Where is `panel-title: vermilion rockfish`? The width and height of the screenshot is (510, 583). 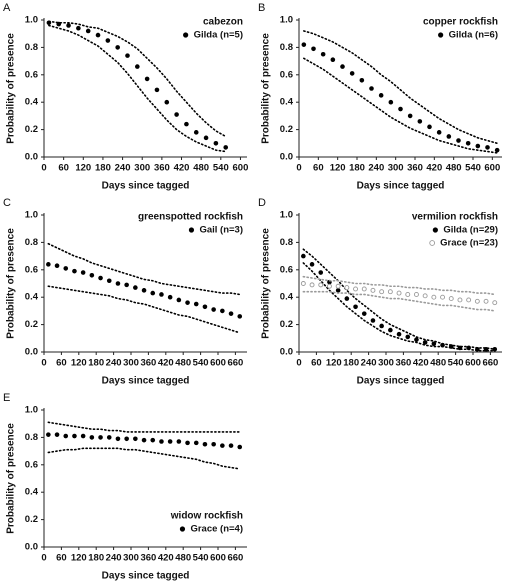
panel-title: vermilion rockfish is located at coordinates (455, 217).